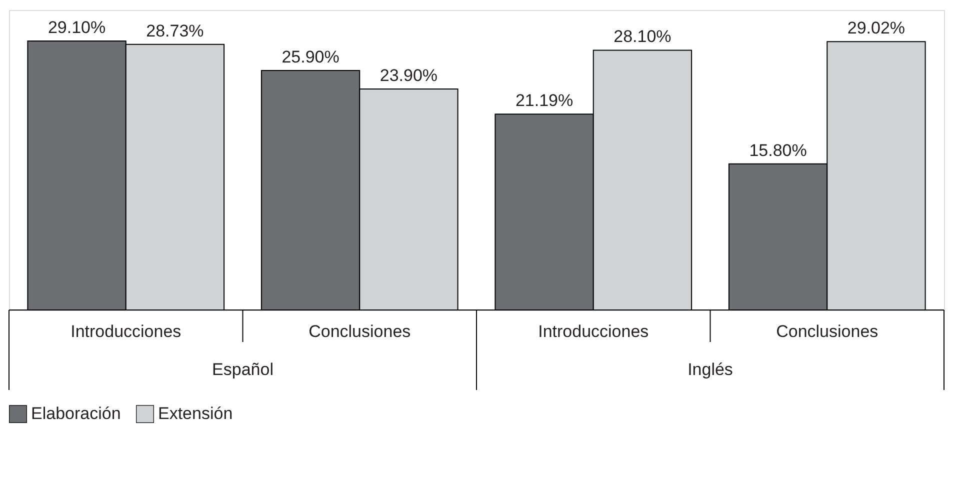  Describe the element at coordinates (876, 28) in the screenshot. I see `data-label: 29.02%` at that location.